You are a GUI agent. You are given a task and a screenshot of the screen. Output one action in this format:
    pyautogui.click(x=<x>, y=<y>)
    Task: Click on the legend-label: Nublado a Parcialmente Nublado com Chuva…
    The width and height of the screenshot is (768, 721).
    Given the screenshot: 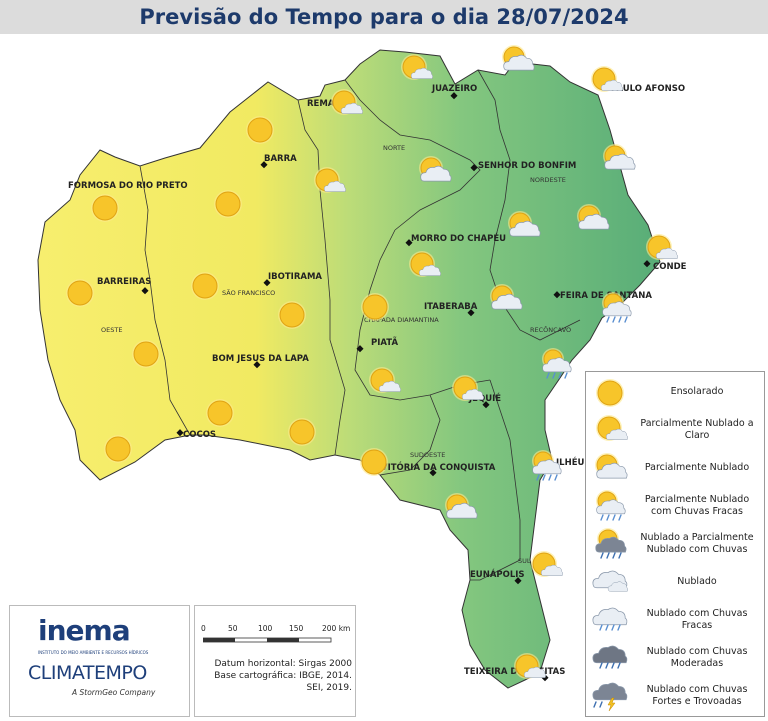 What is the action you would take?
    pyautogui.click(x=697, y=543)
    